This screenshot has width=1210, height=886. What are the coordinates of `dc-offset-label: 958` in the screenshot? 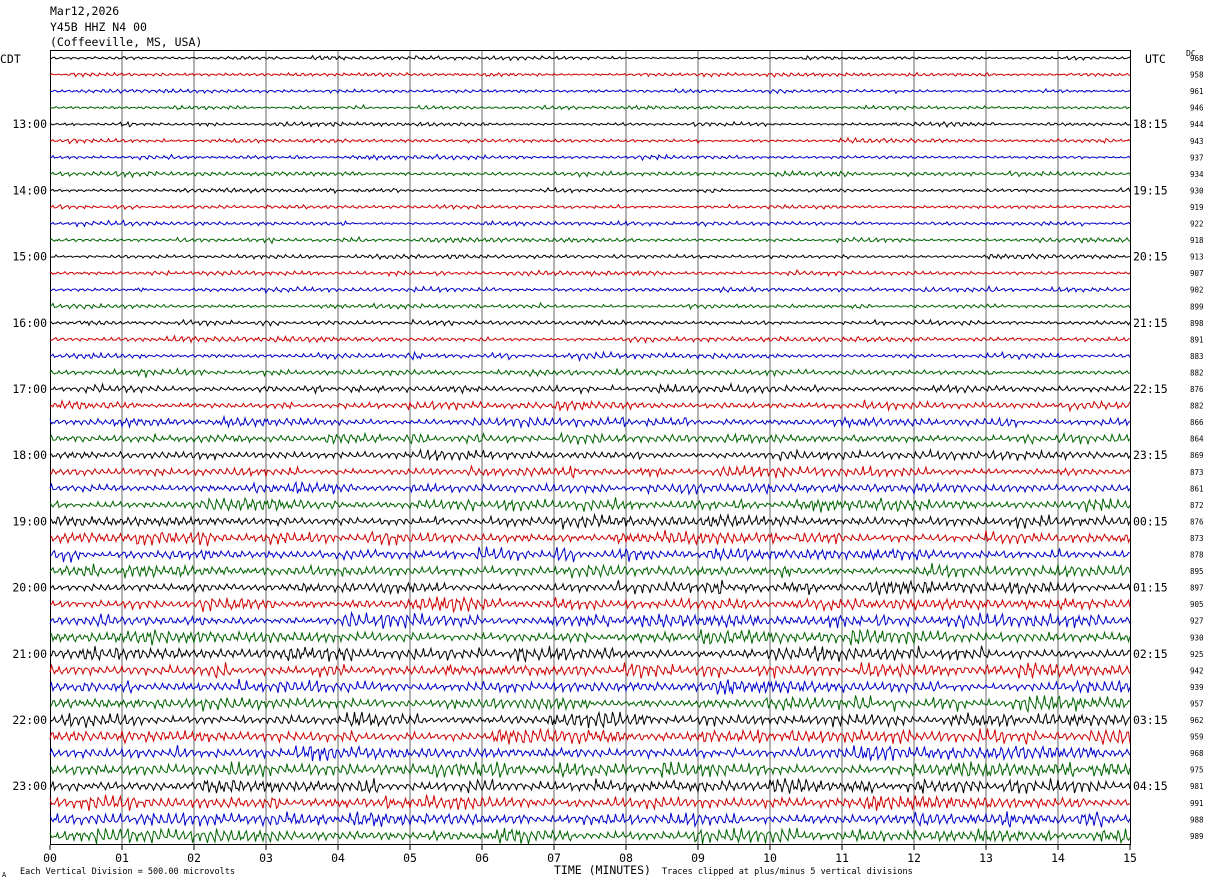 It's located at (1197, 75).